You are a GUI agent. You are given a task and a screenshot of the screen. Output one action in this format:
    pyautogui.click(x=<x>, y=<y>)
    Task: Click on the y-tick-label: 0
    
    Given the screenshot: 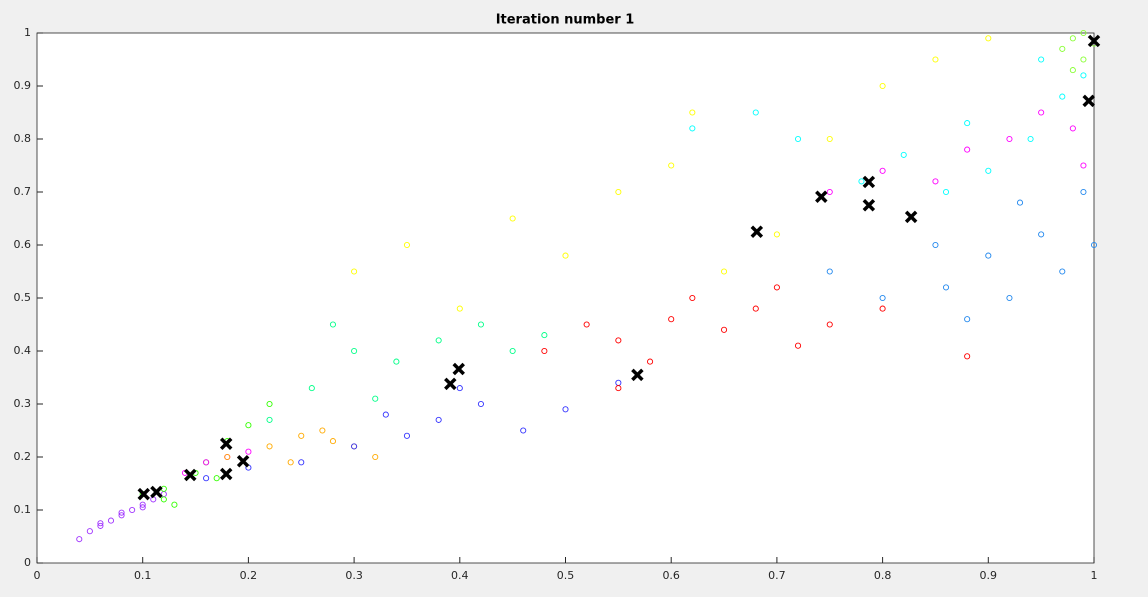 What is the action you would take?
    pyautogui.click(x=27, y=562)
    